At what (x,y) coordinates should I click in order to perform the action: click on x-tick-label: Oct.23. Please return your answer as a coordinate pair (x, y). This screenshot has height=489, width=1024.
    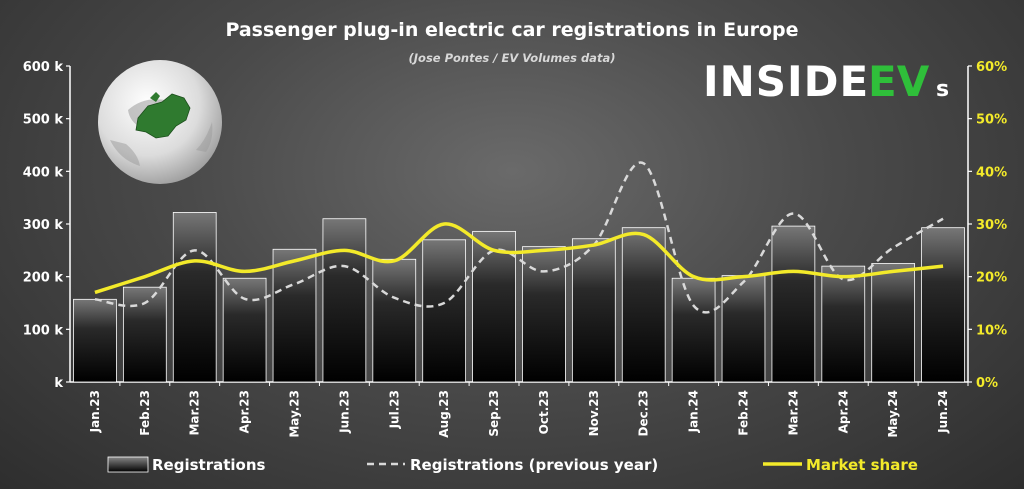
    Looking at the image, I should click on (544, 412).